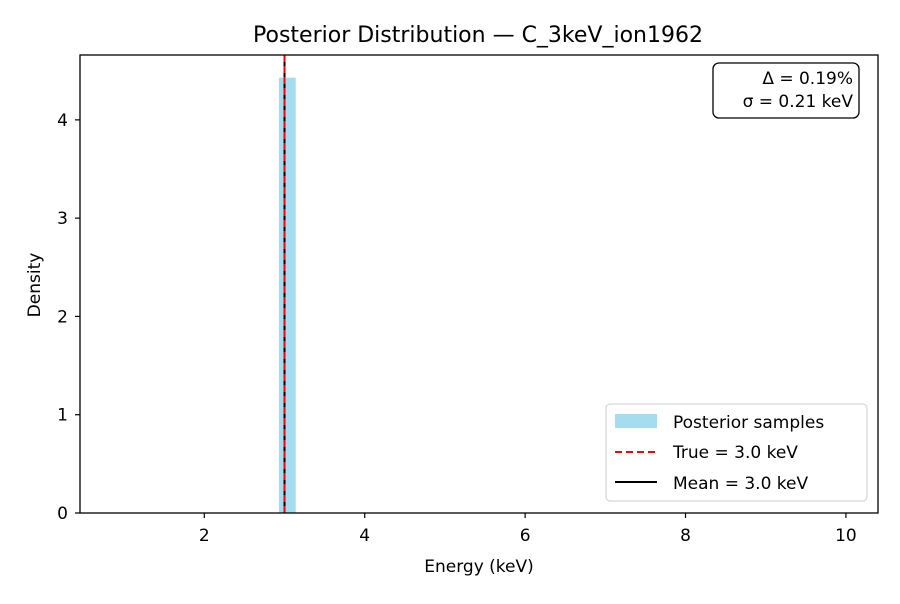  Describe the element at coordinates (62, 514) in the screenshot. I see `y-tick-label: 0` at that location.